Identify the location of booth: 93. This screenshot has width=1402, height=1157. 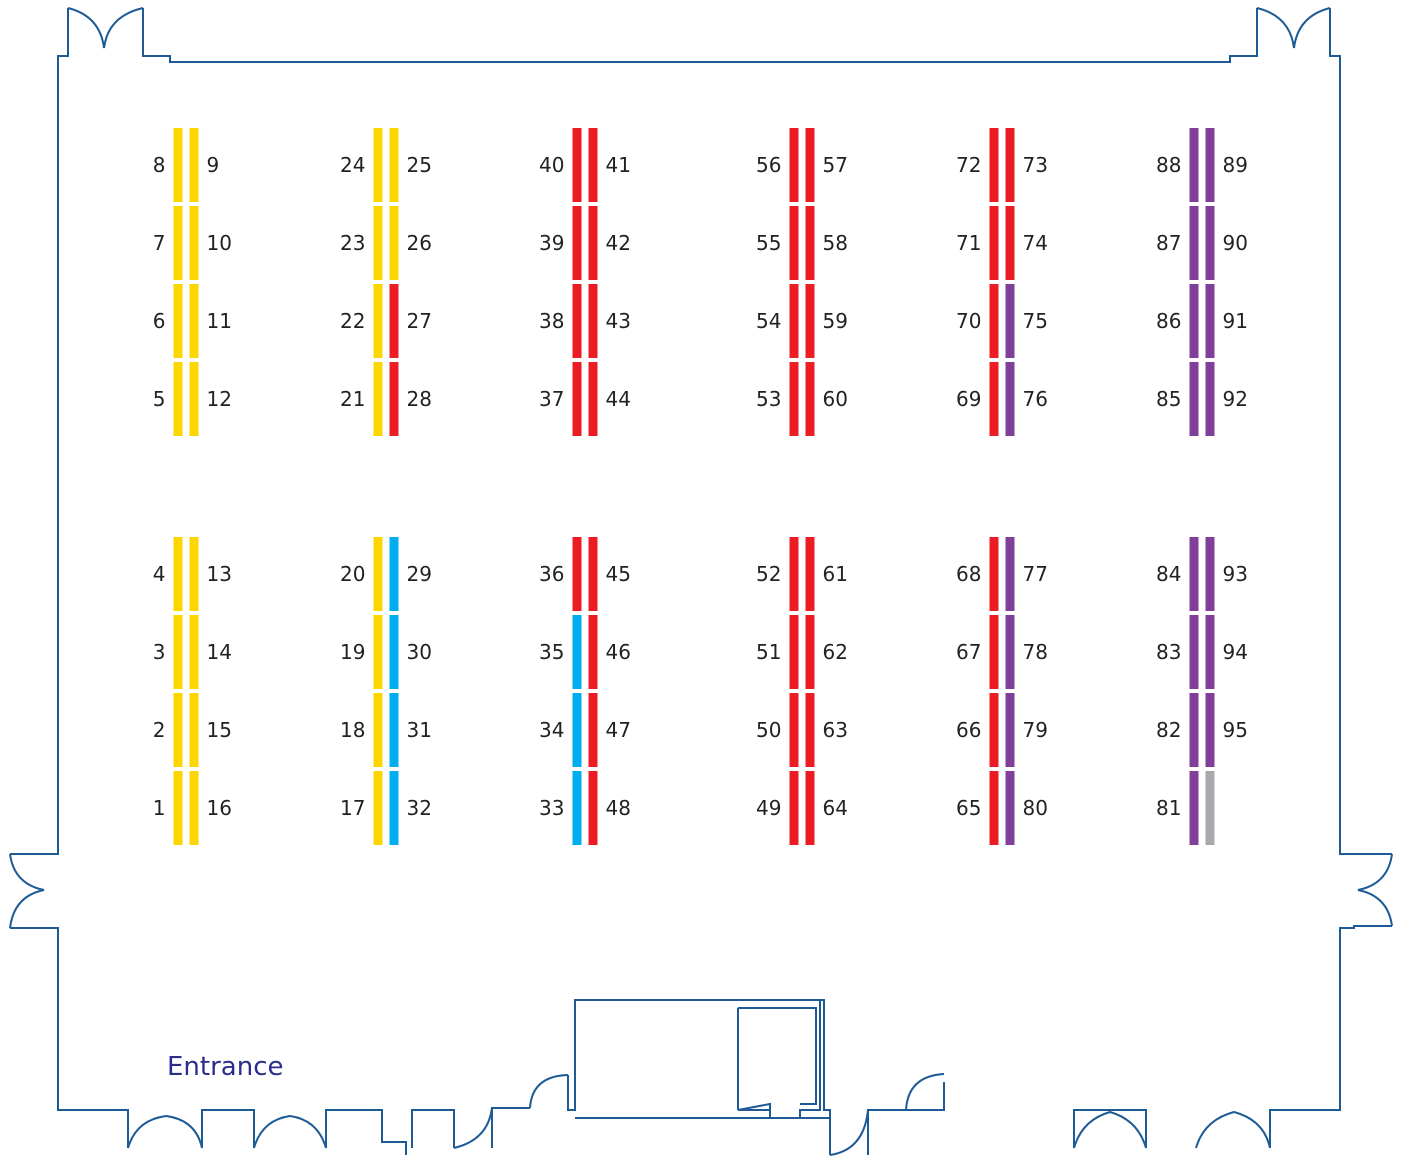
(1226, 574).